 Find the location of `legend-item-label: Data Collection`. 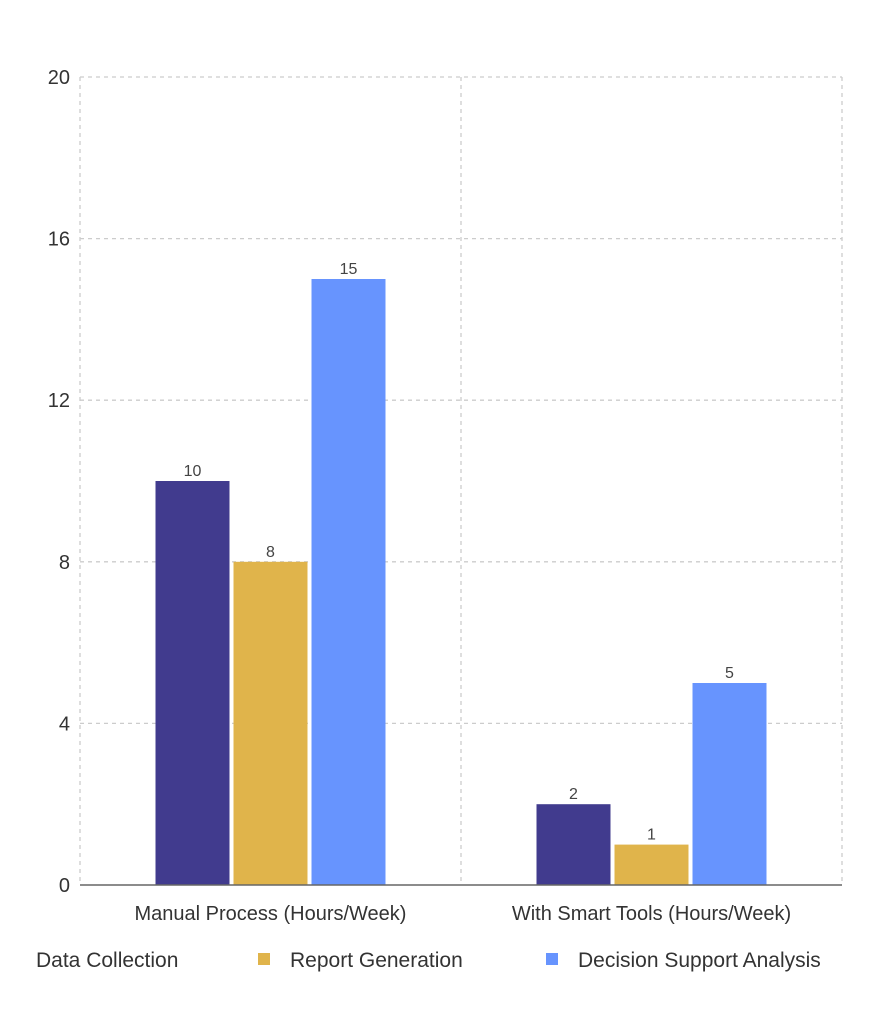

legend-item-label: Data Collection is located at coordinates (107, 960).